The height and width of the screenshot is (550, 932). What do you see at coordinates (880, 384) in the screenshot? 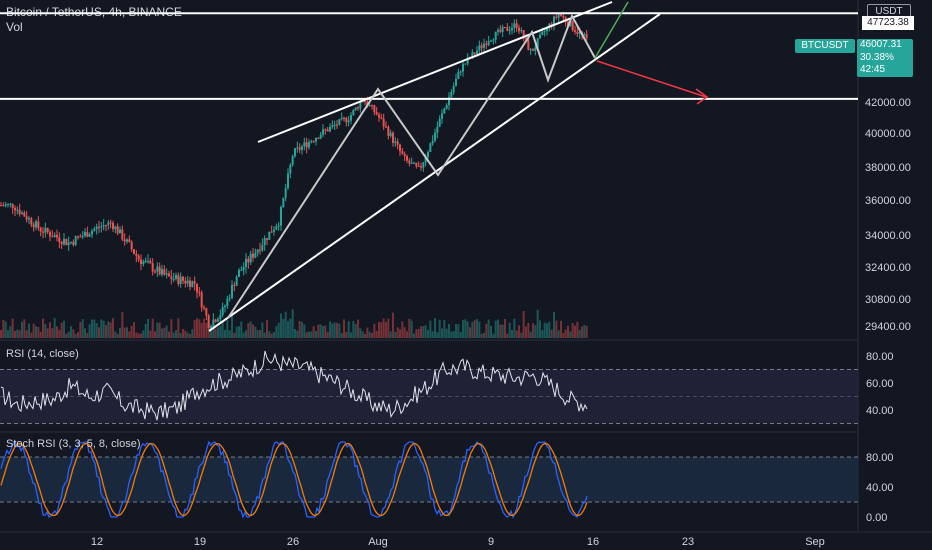
I see `rsi-tick-label: 60.00` at bounding box center [880, 384].